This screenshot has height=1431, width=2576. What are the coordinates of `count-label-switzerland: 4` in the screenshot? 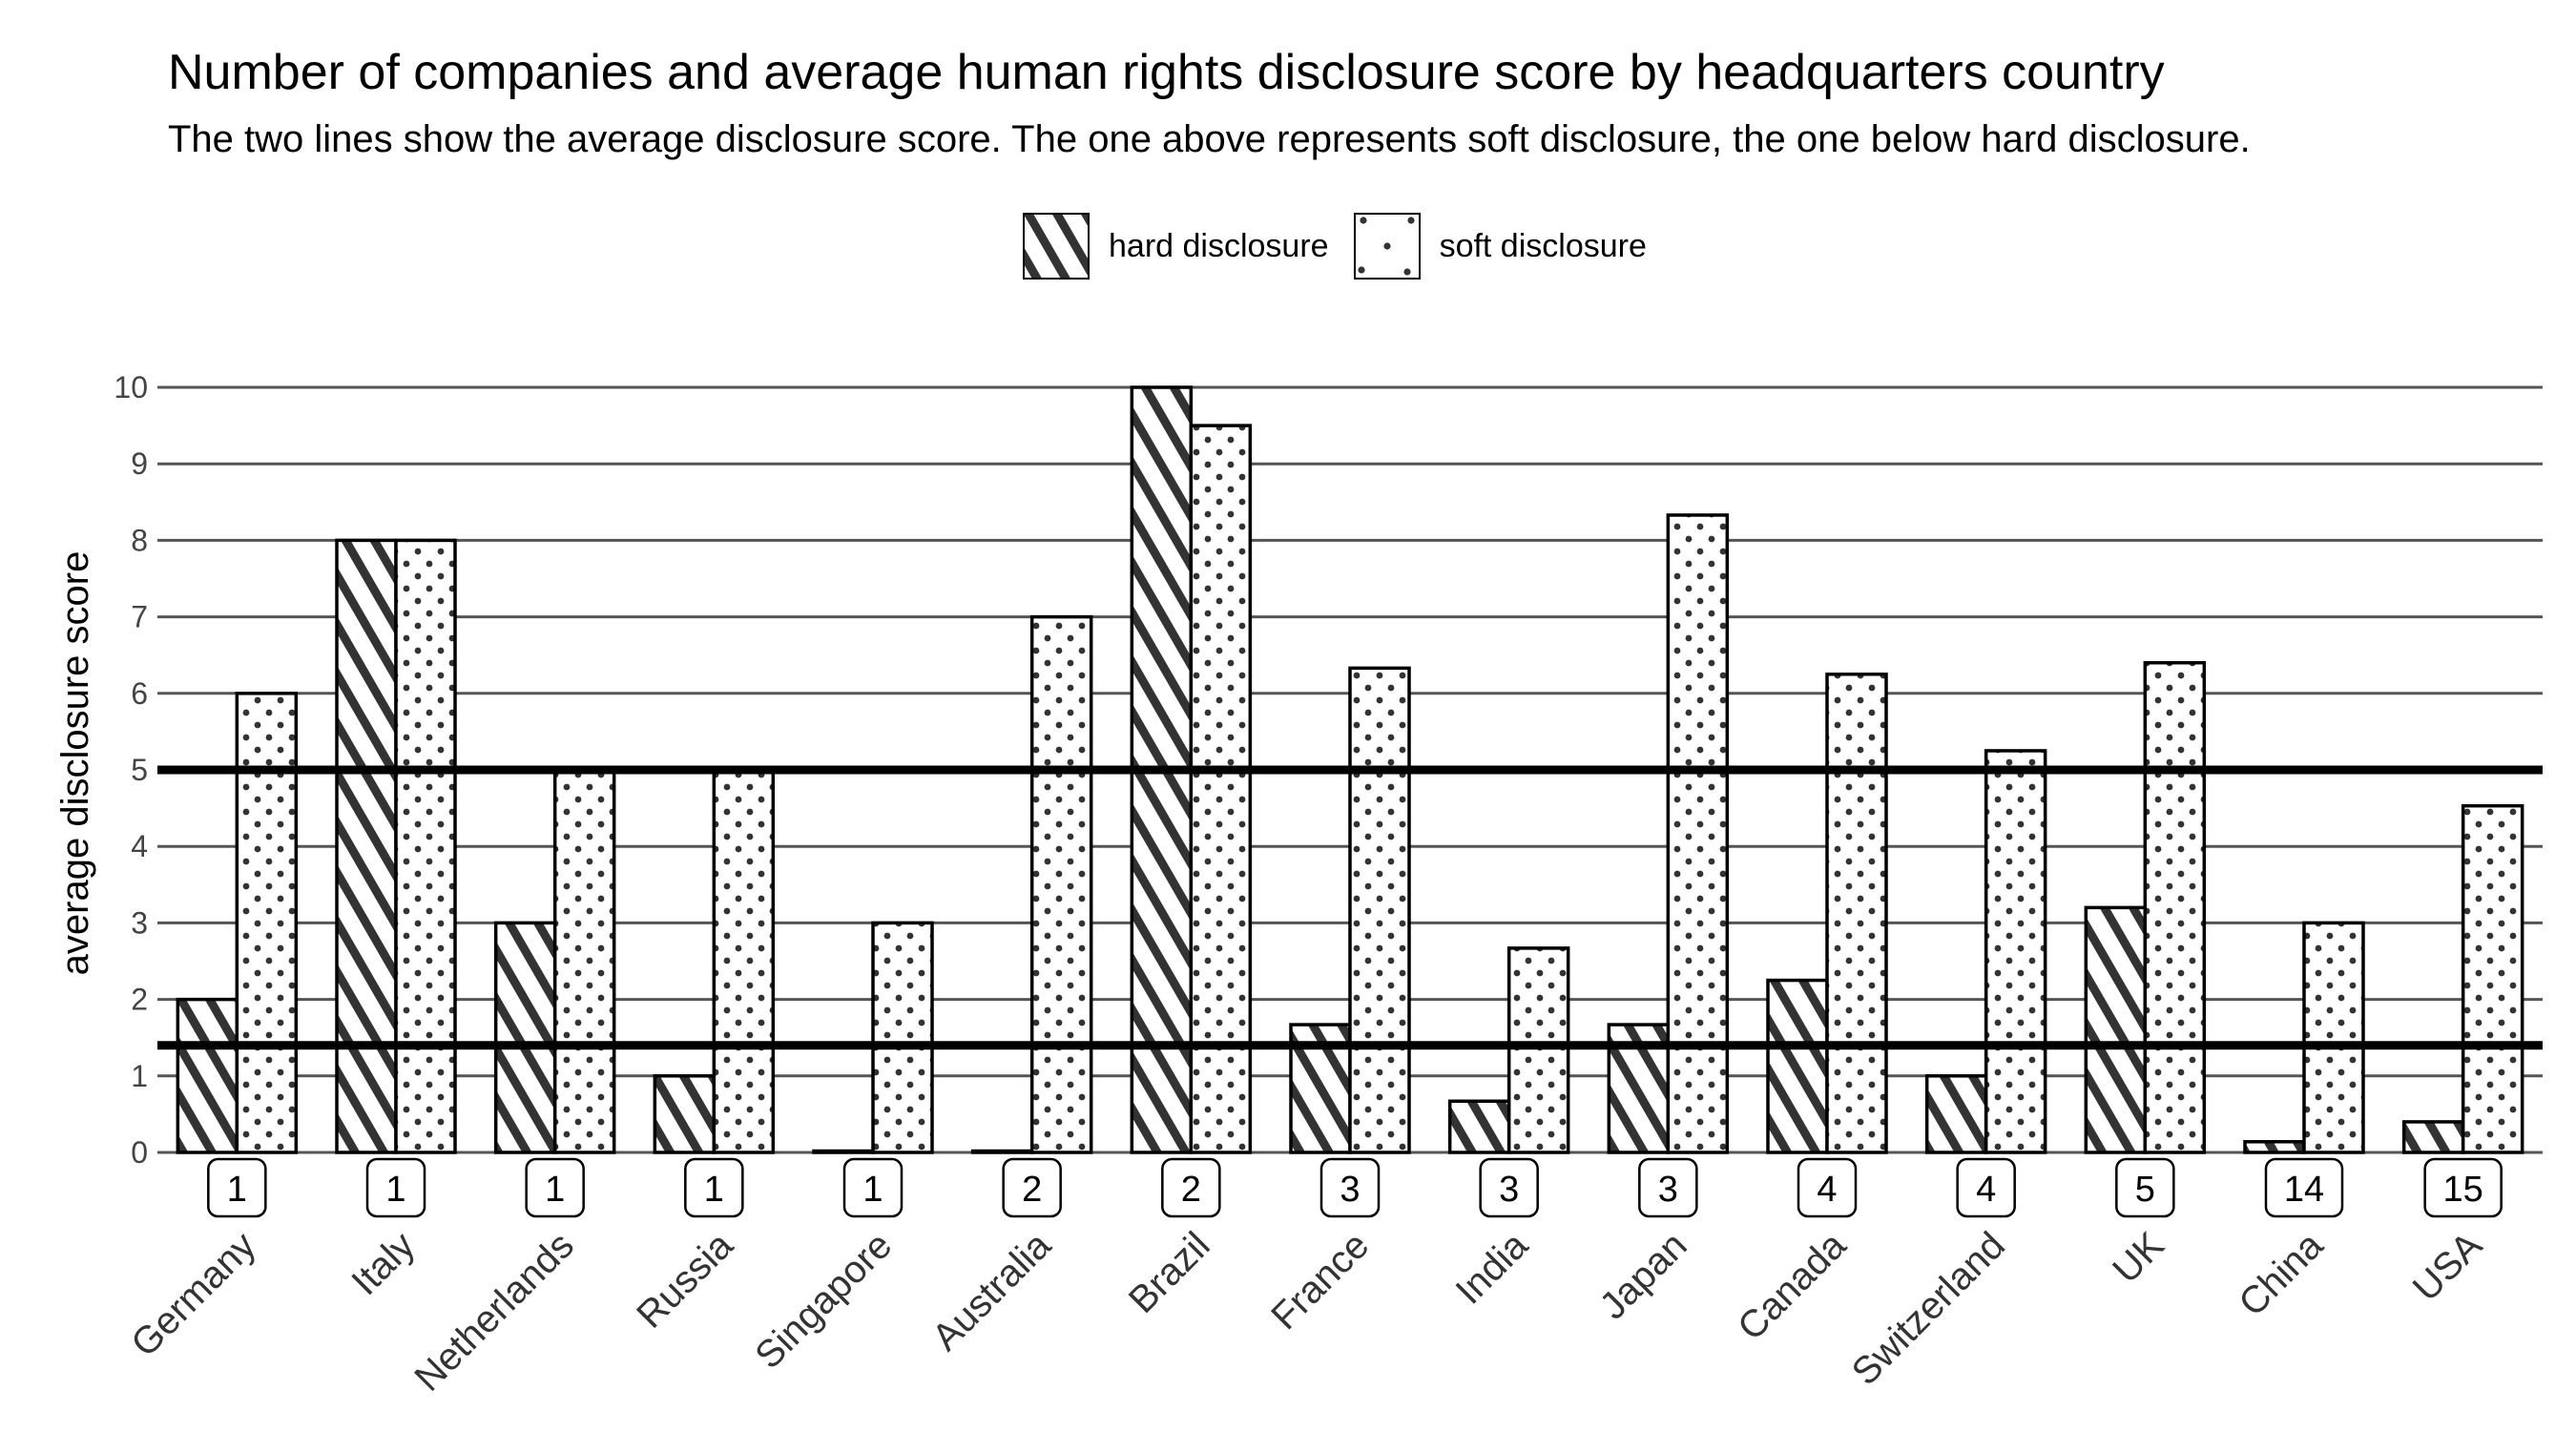 It's located at (1986, 1187).